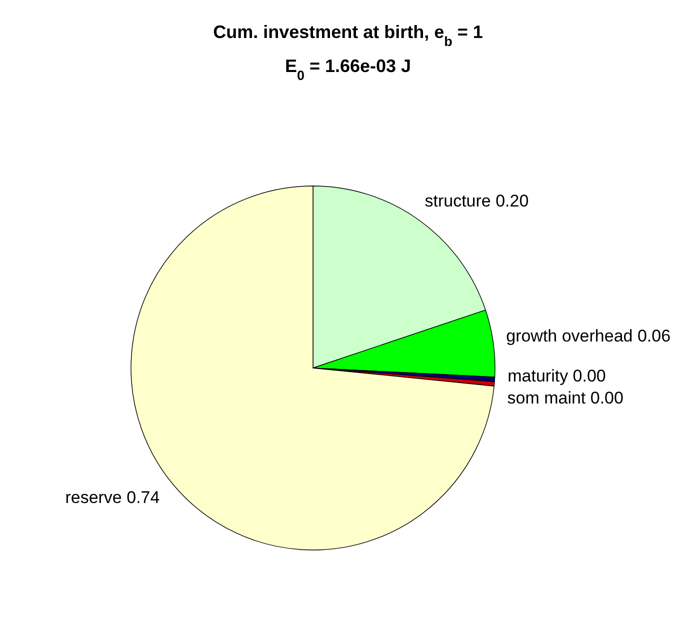 Image resolution: width=696 pixels, height=618 pixels. I want to click on slice-label: som maint 0.00, so click(565, 398).